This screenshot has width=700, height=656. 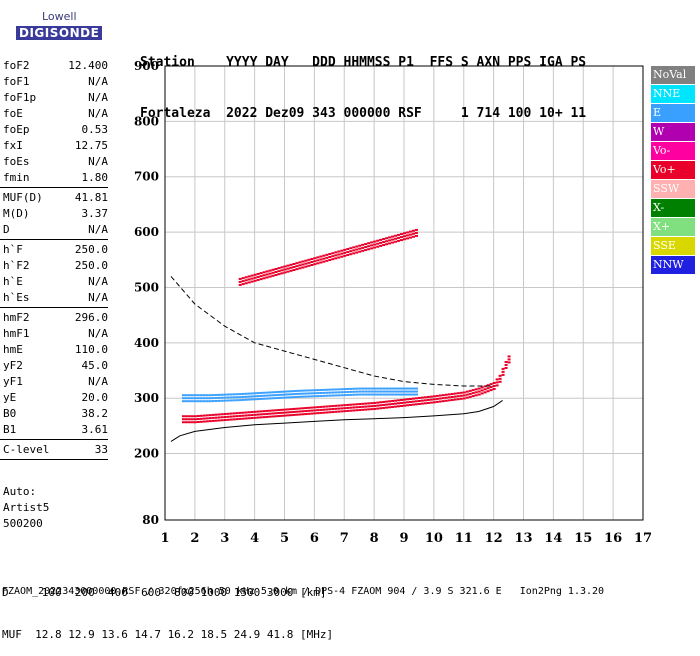 What do you see at coordinates (16, 317) in the screenshot?
I see `param-name: hmF2` at bounding box center [16, 317].